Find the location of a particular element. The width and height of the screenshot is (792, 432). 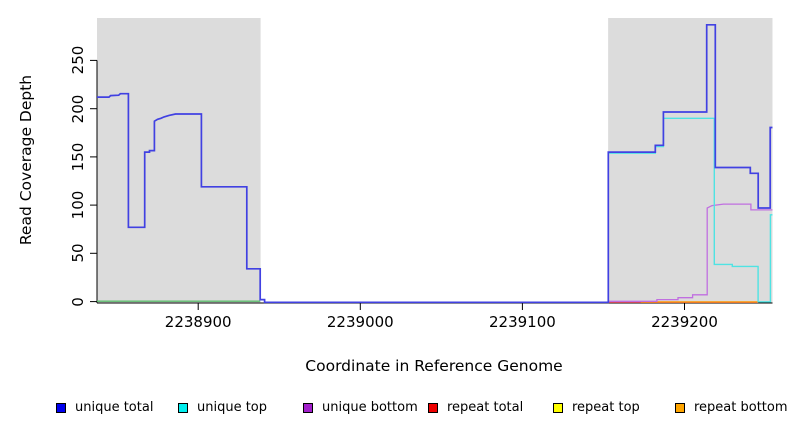

legend-swatch-unique-bottom is located at coordinates (308, 407).